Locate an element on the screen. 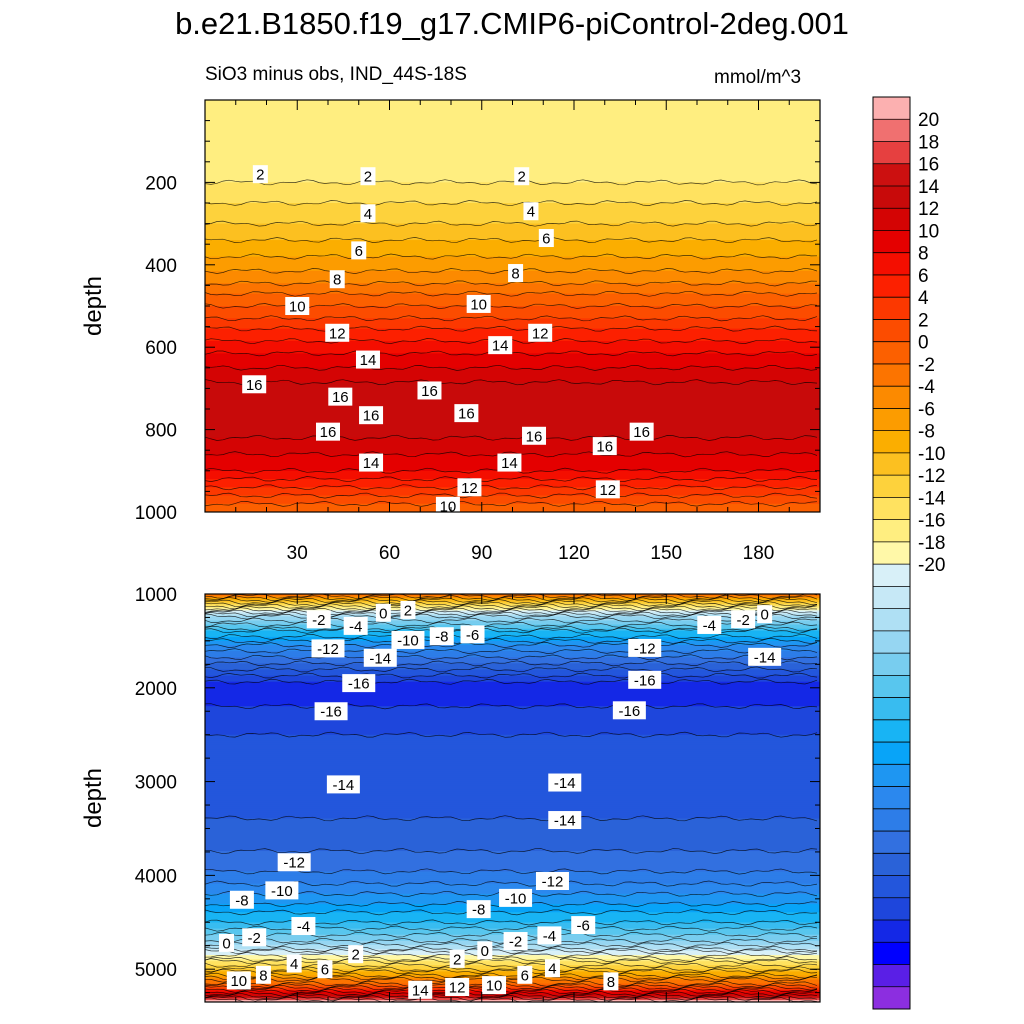 This screenshot has height=1024, width=1024. upper-contour-label: 4 is located at coordinates (531, 211).